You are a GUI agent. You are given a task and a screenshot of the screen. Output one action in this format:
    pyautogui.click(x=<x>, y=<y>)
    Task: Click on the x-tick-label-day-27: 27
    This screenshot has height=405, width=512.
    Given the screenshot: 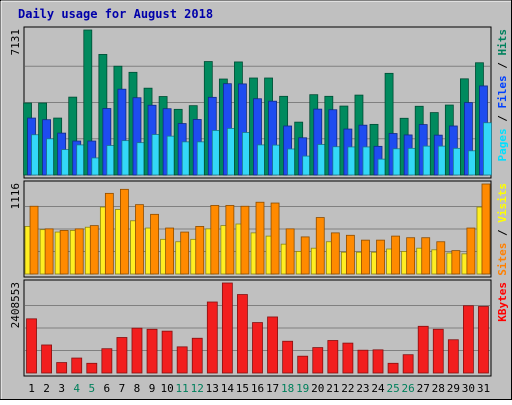 What is the action you would take?
    pyautogui.click(x=423, y=388)
    